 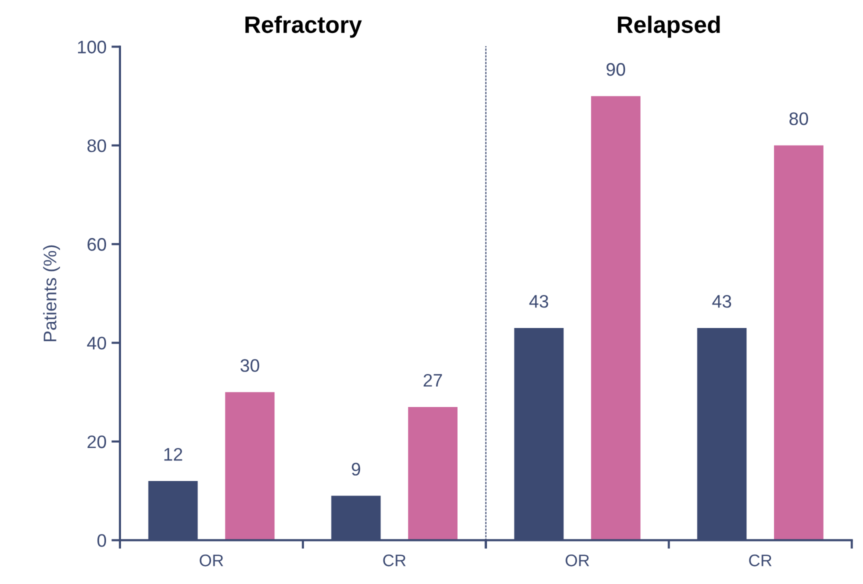 What do you see at coordinates (51, 293) in the screenshot?
I see `y-axis-title: Patients (%)` at bounding box center [51, 293].